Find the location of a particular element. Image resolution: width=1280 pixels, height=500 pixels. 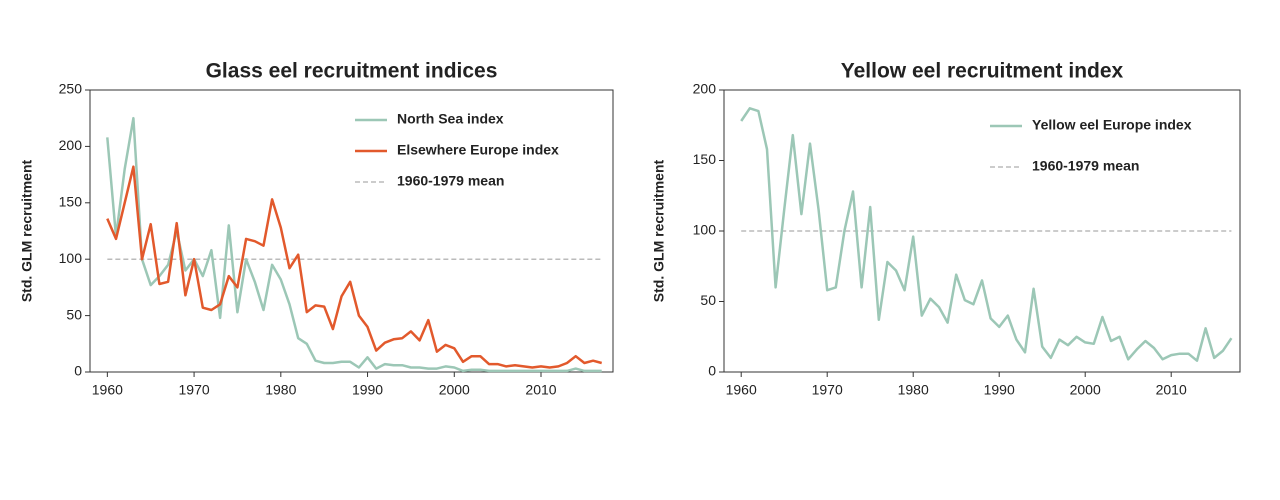

legend-label: Elsewhere Europe index is located at coordinates (478, 150).